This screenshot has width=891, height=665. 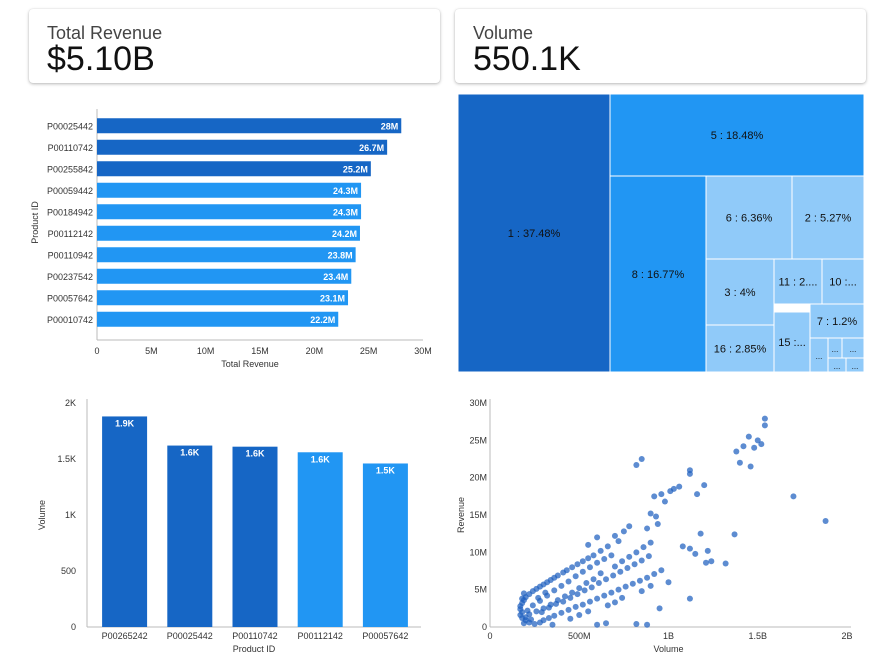 I want to click on treemap-tile-label: 3 : 4%, so click(x=739, y=293).